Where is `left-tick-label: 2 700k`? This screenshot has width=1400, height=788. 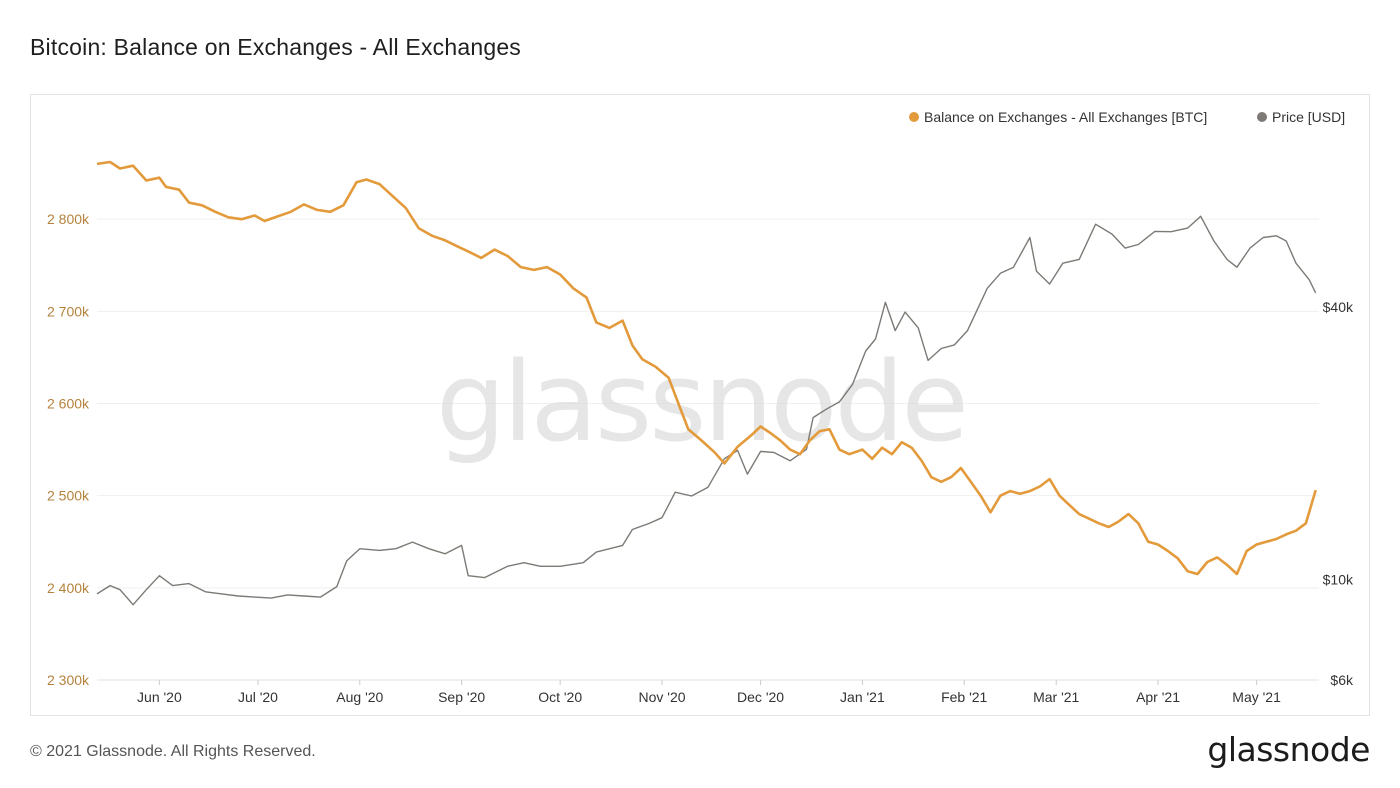
left-tick-label: 2 700k is located at coordinates (68, 311).